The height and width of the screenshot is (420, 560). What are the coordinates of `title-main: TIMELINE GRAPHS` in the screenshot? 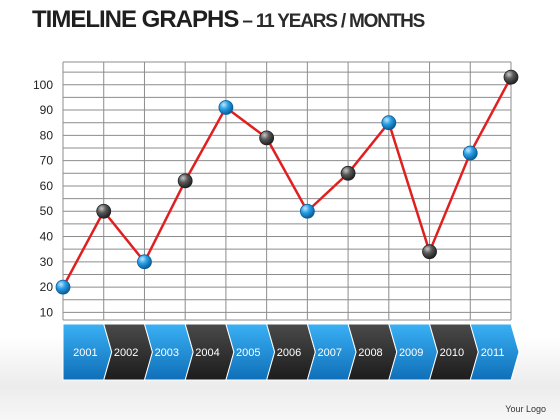 It's located at (135, 19).